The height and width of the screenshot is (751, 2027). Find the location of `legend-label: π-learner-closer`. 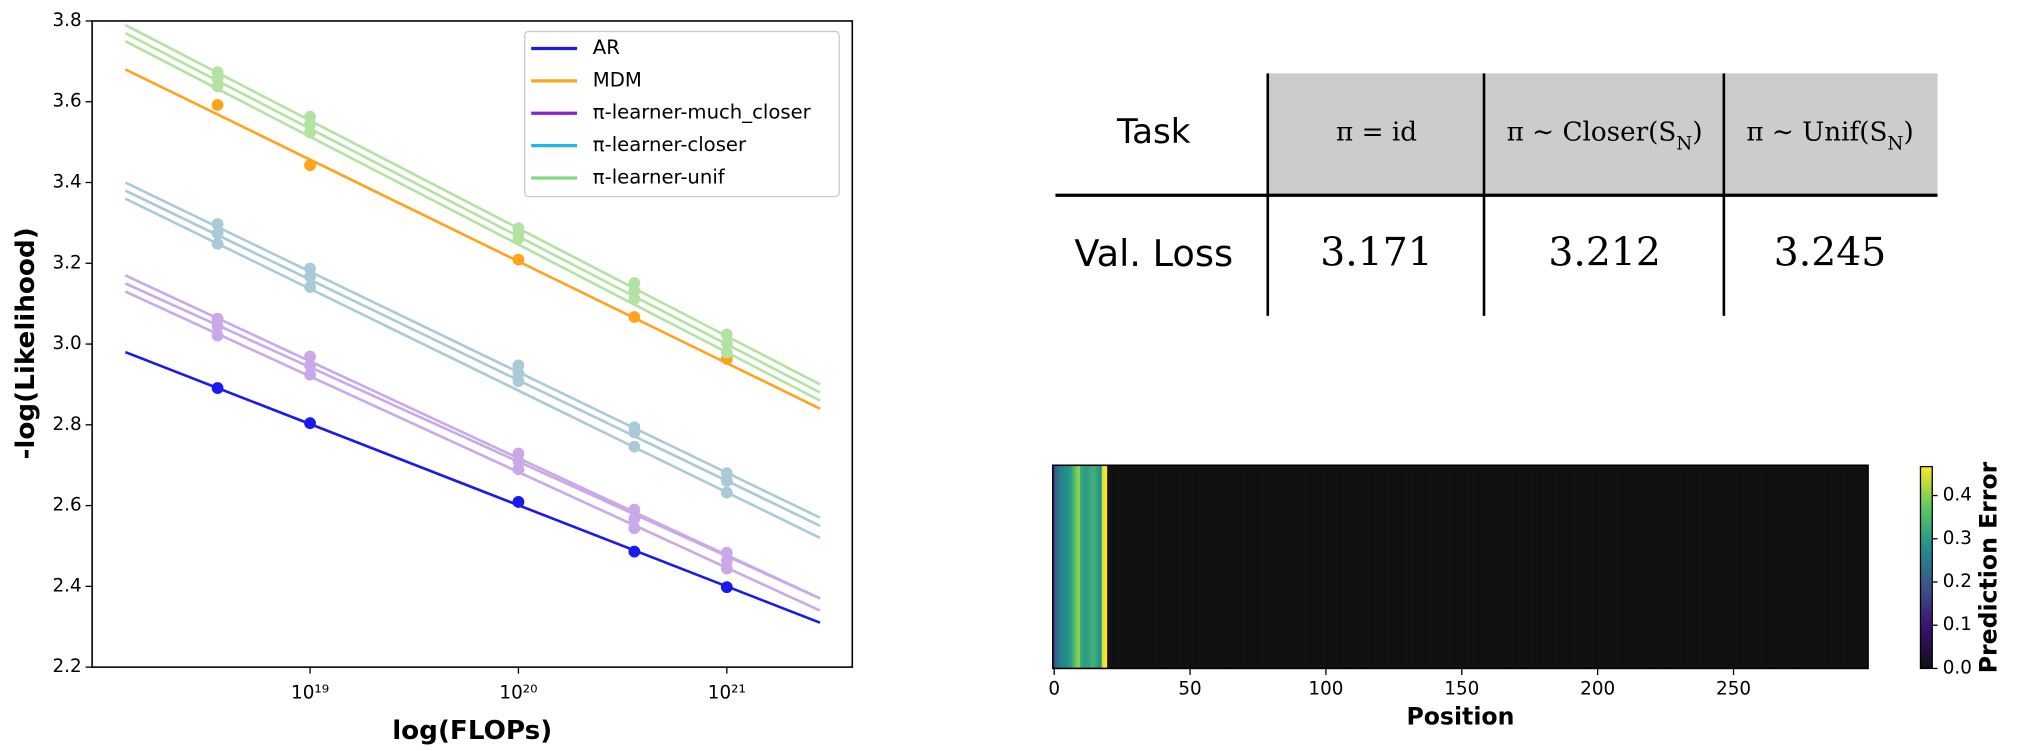

legend-label: π-learner-closer is located at coordinates (670, 144).